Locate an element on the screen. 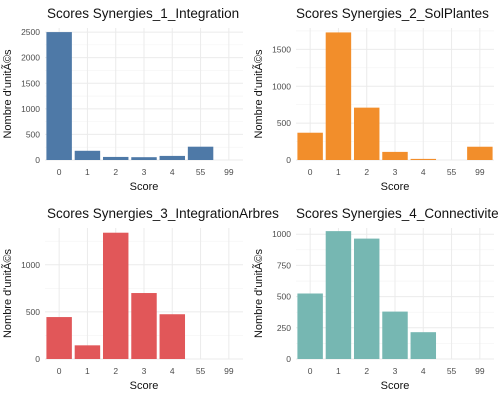 Image resolution: width=500 pixels, height=405 pixels. chart-title: Scores Synergies_2_SolPlantes is located at coordinates (392, 13).